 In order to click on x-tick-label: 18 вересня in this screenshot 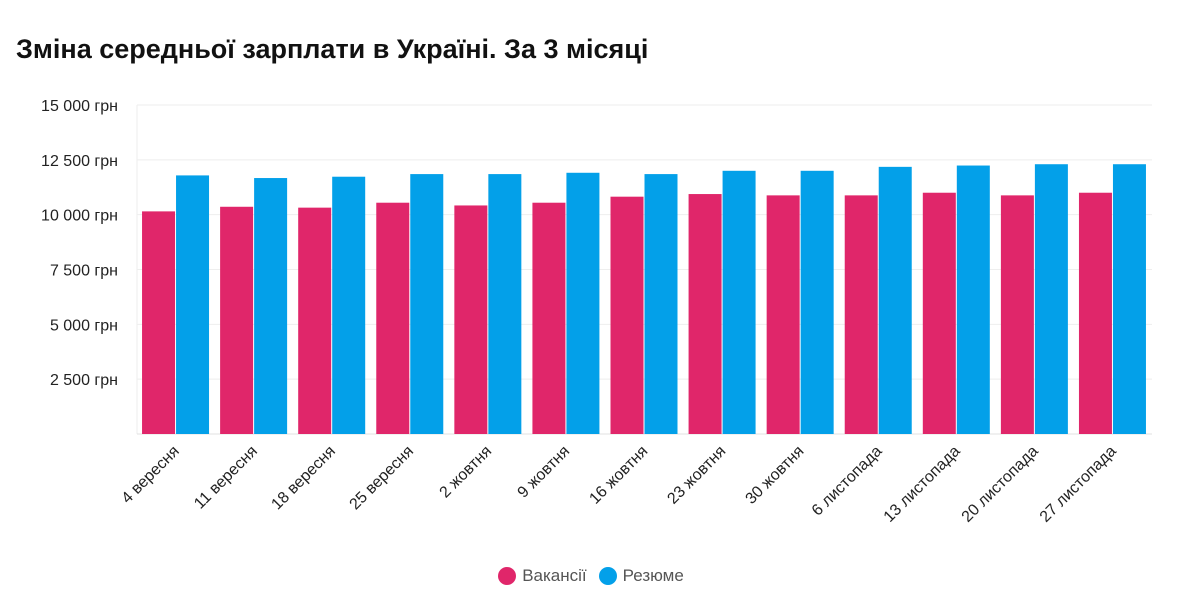, I will do `click(303, 478)`.